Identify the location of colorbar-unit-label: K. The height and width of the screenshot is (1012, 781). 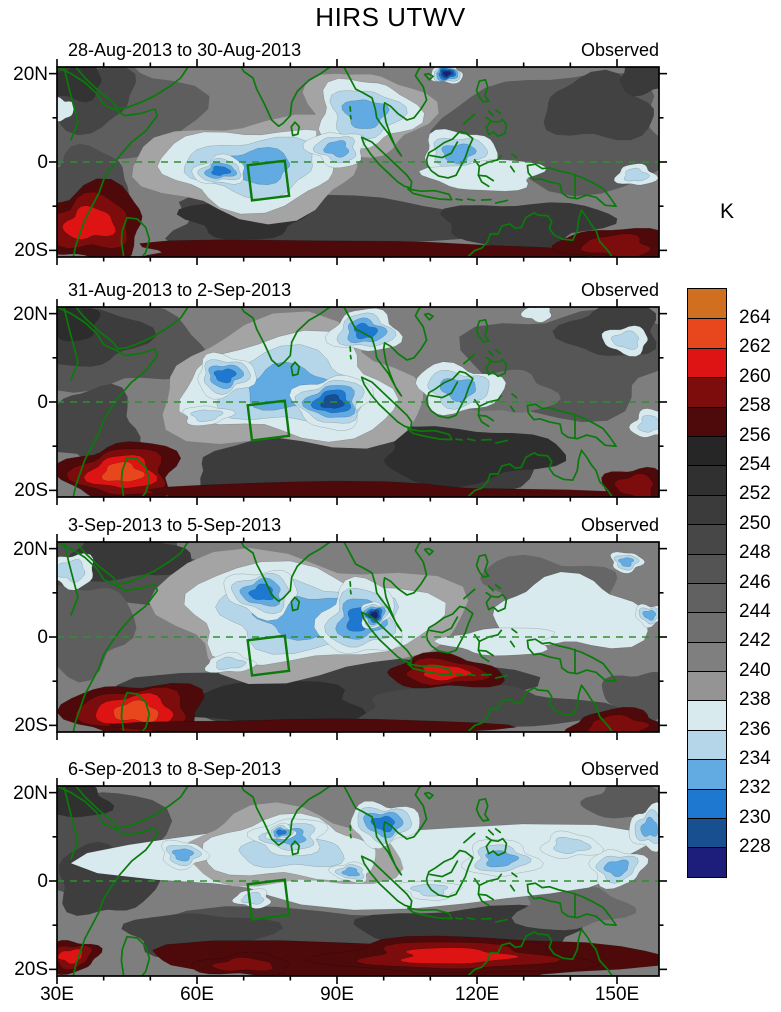
(726, 211).